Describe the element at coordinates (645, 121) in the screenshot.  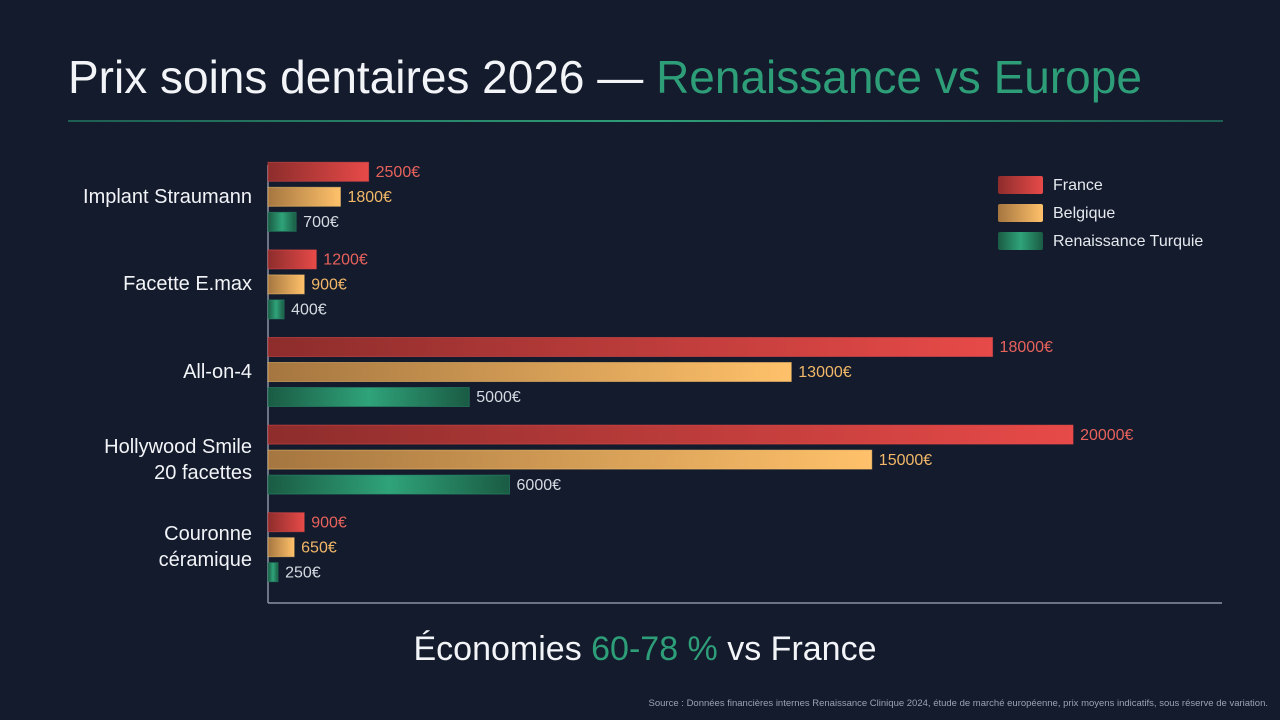
I see `divider` at that location.